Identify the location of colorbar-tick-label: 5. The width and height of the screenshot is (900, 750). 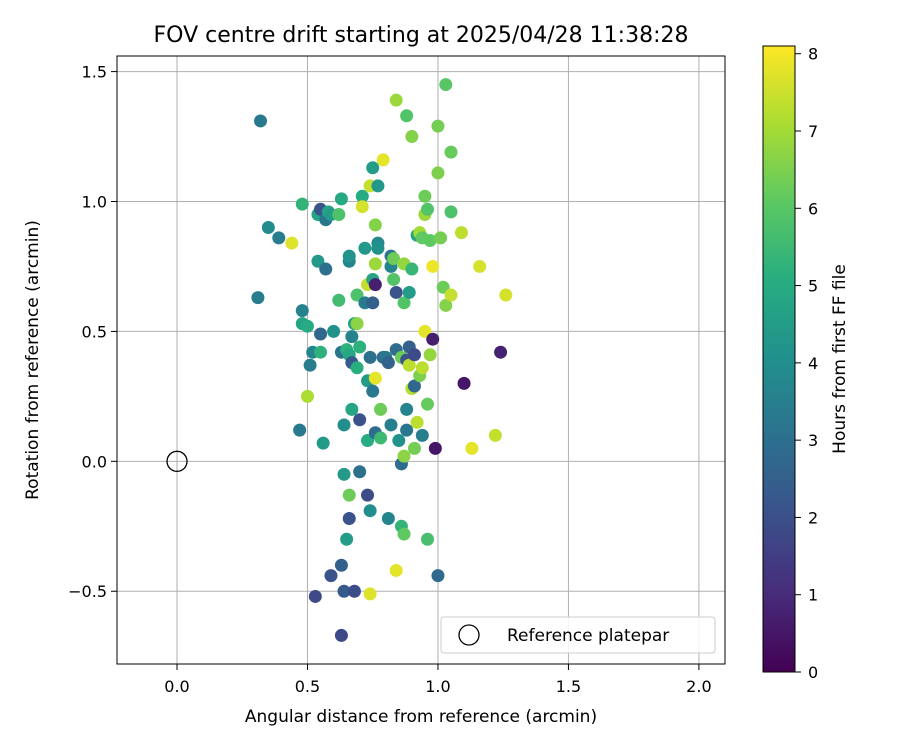
(813, 286).